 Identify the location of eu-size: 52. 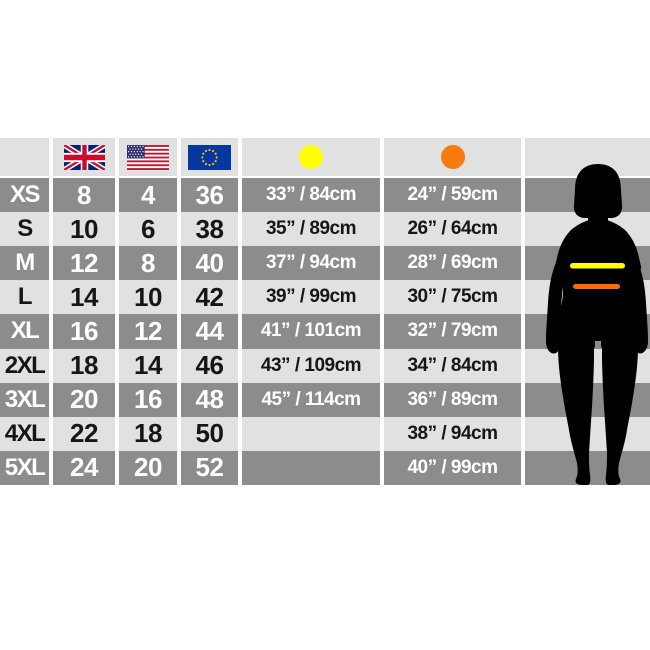
(209, 467).